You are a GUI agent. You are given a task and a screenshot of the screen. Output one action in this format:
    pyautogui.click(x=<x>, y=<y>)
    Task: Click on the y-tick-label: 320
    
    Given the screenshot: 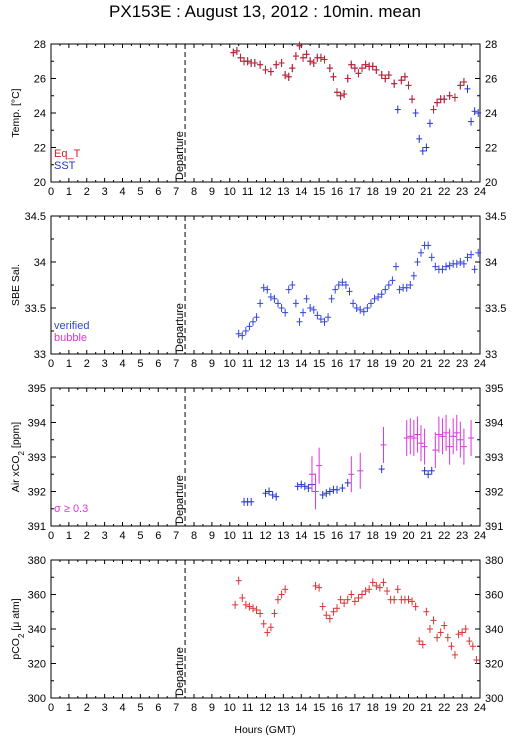 What is the action you would take?
    pyautogui.click(x=37, y=665)
    